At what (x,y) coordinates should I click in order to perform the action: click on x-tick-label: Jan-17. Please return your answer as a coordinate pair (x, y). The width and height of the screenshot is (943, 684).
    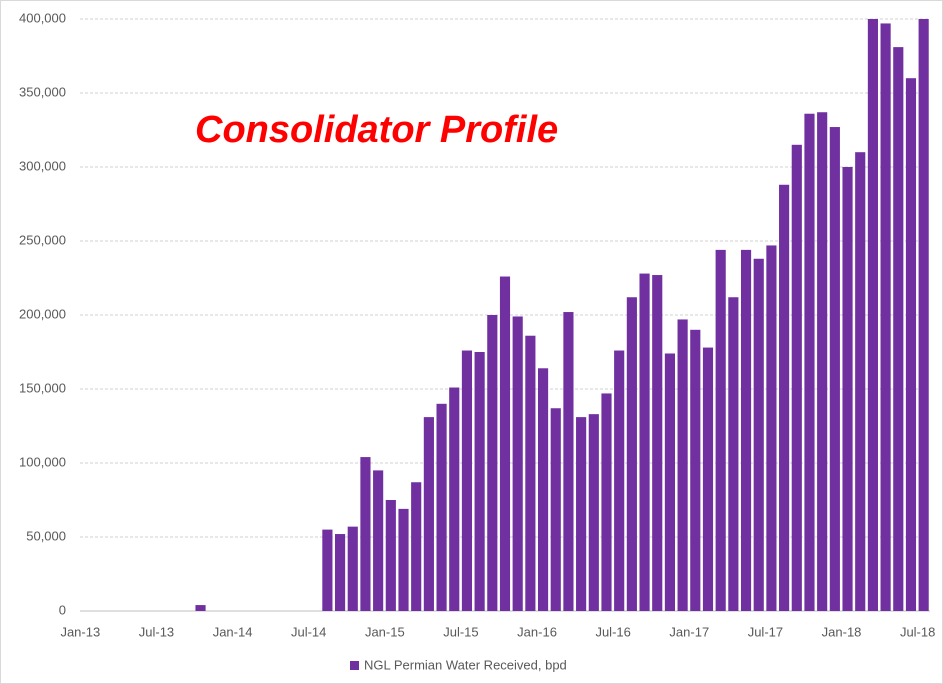
    Looking at the image, I should click on (689, 631).